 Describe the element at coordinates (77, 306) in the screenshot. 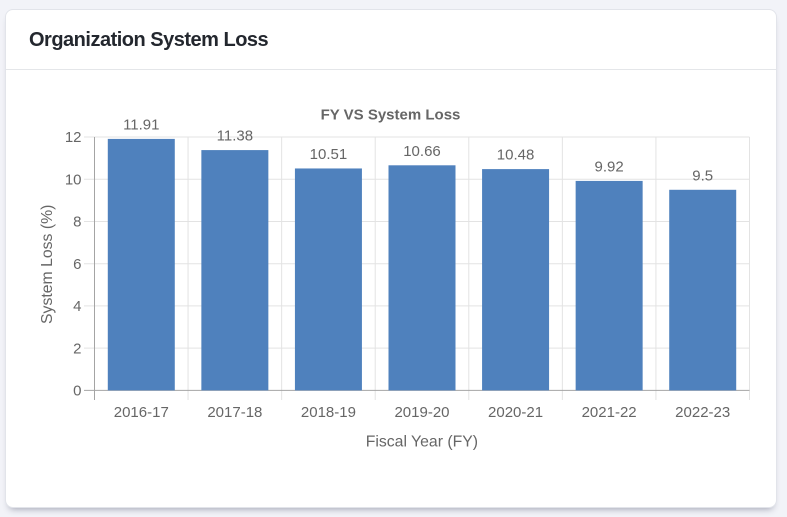

I see `svg-text: 4` at that location.